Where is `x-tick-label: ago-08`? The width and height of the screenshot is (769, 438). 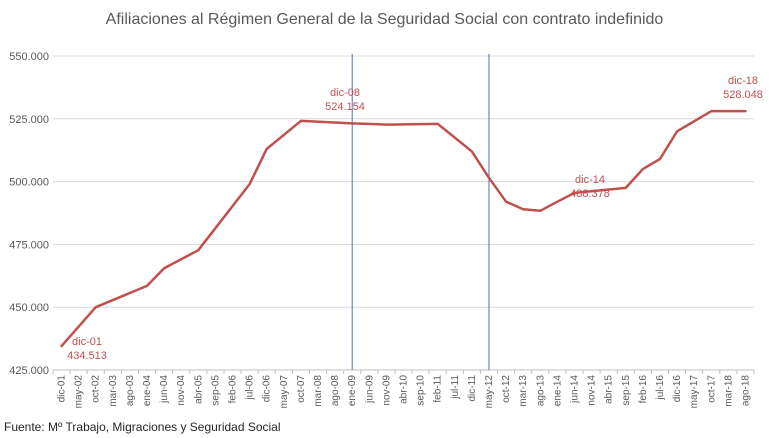
x-tick-label: ago-08 is located at coordinates (335, 391).